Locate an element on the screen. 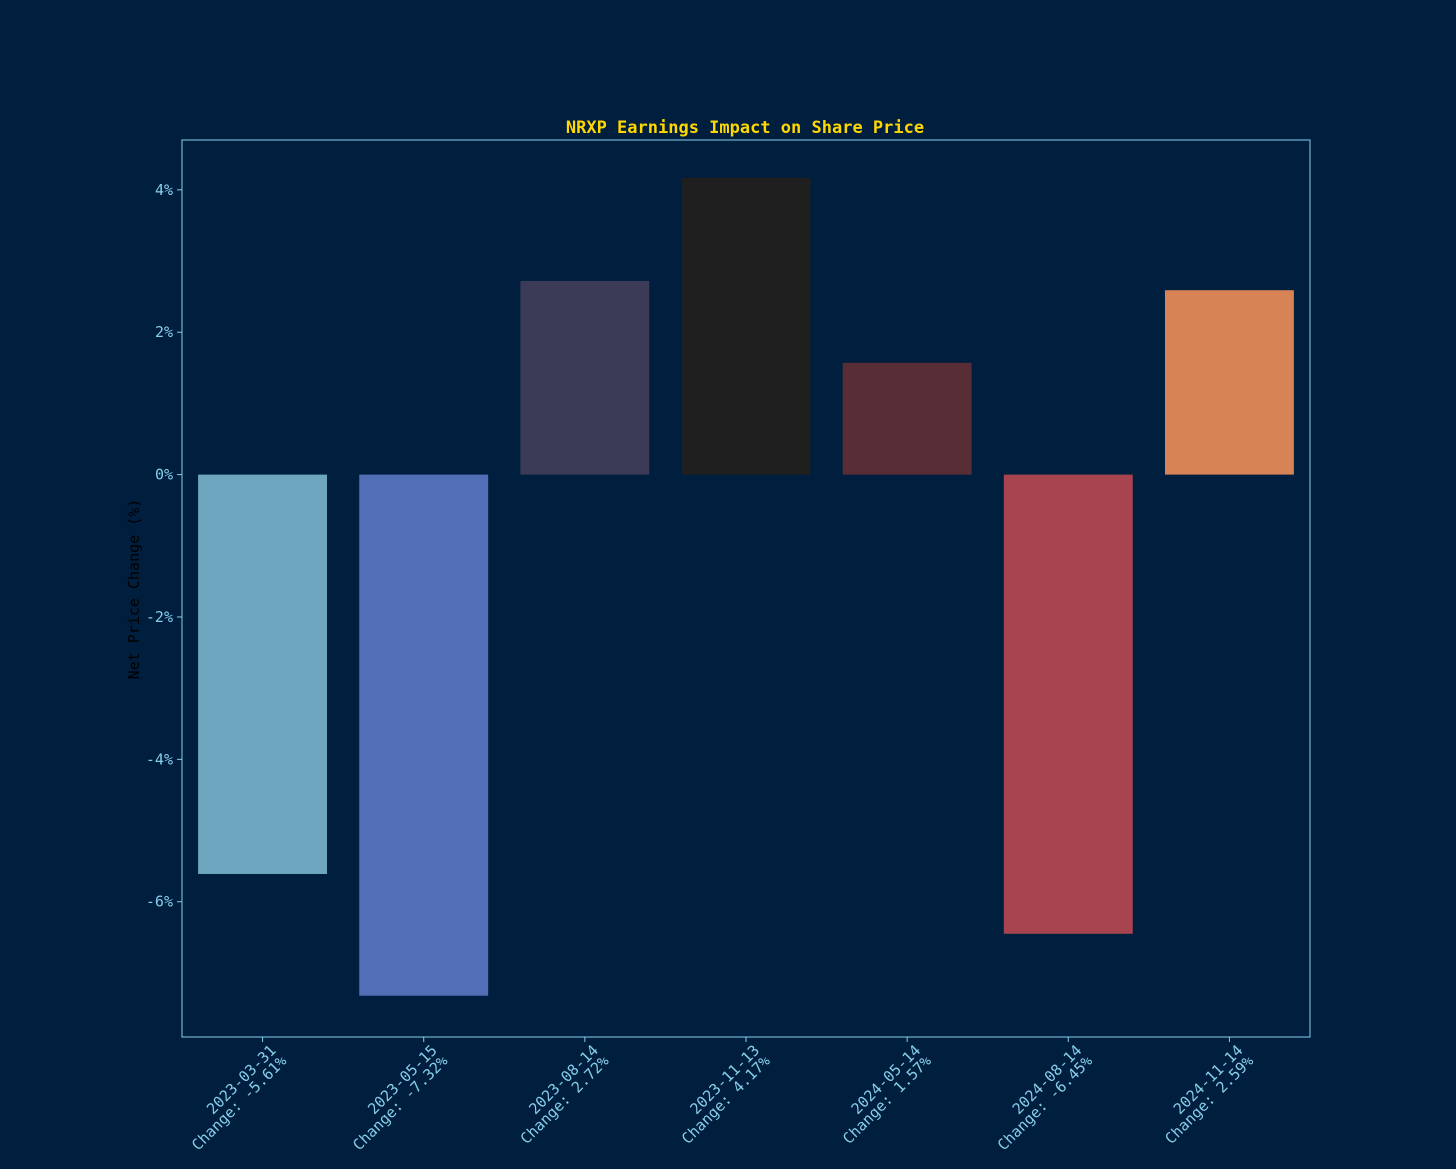  x-tick-label-line: Change: -6.45% is located at coordinates (1045, 1103).